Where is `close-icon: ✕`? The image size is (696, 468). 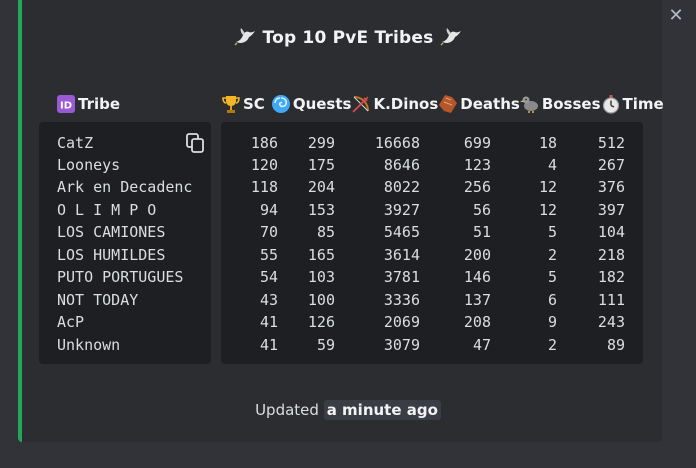
close-icon: ✕ is located at coordinates (676, 15).